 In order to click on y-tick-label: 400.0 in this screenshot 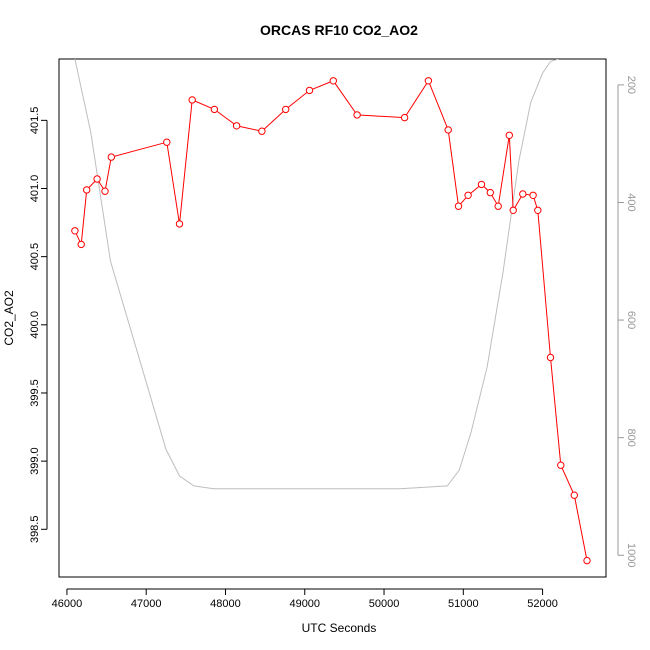, I will do `click(35, 325)`.